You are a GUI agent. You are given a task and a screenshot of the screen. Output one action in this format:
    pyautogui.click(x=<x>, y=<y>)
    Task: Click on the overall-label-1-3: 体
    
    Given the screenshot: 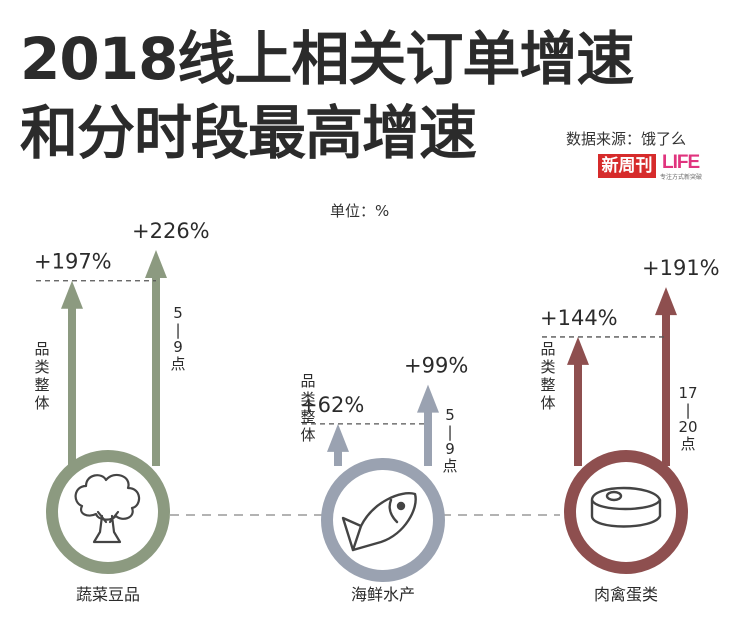 What is the action you would take?
    pyautogui.click(x=307, y=435)
    